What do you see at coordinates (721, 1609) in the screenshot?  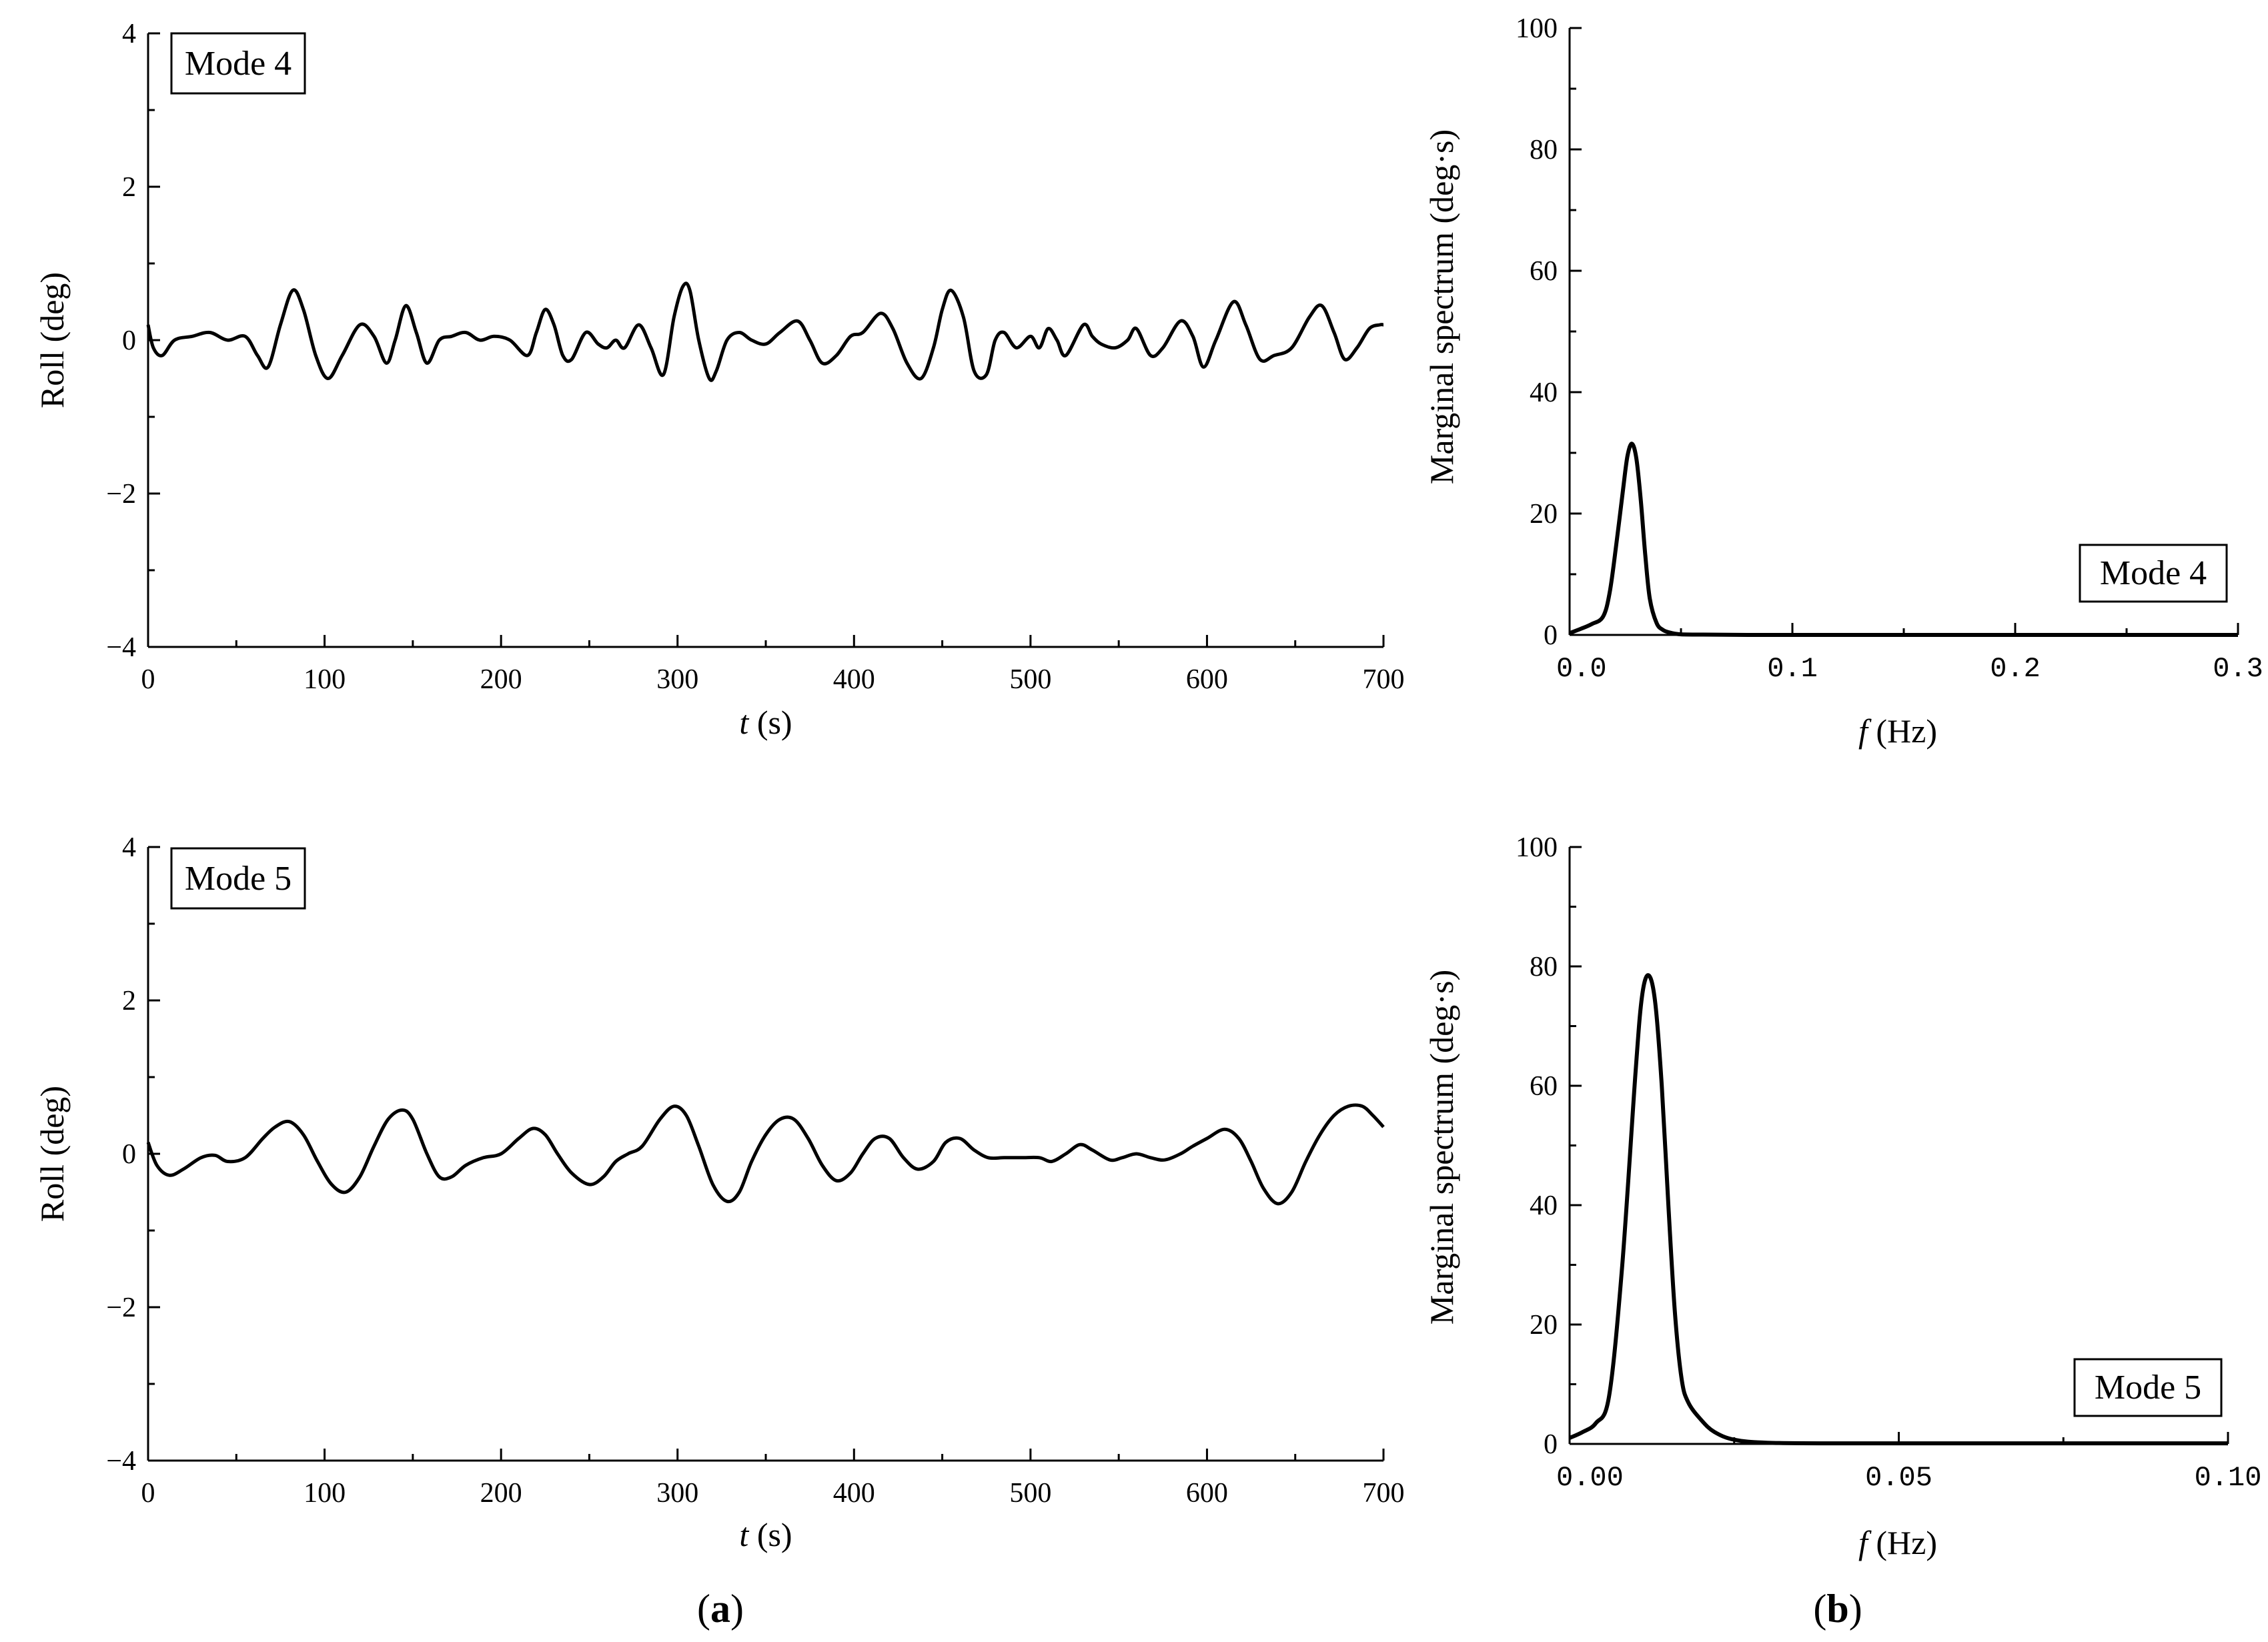 I see `panel-label-a: (a)` at bounding box center [721, 1609].